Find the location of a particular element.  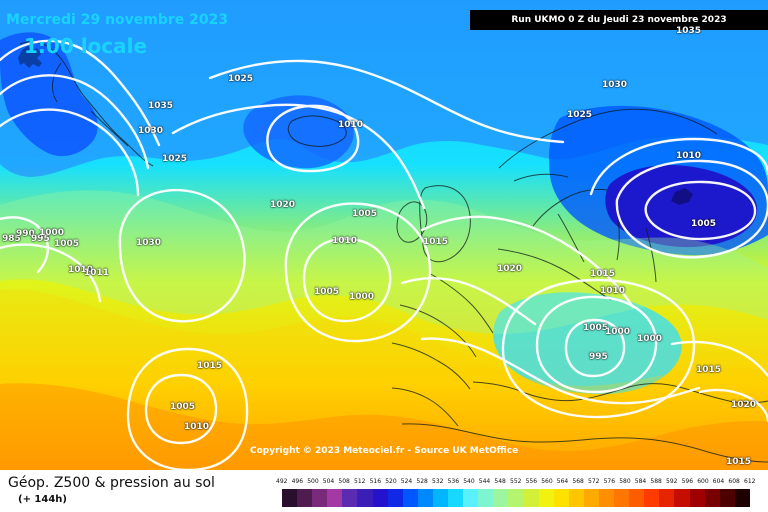

isobar-value-label: 990 is located at coordinates (25, 234).